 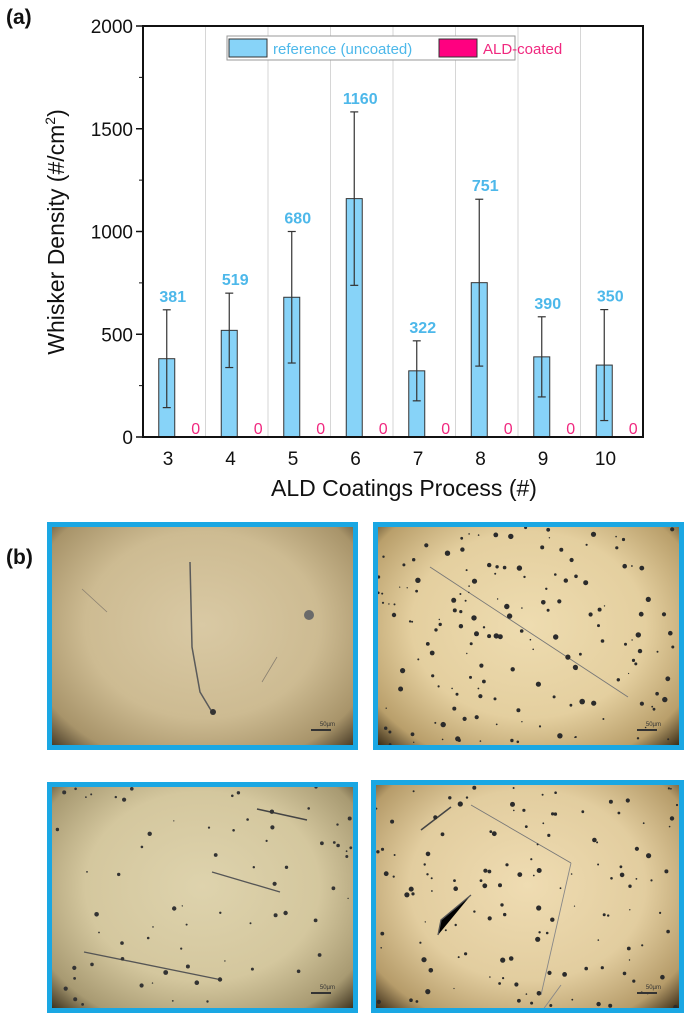 I want to click on value-label-reference: 680, so click(x=297, y=219).